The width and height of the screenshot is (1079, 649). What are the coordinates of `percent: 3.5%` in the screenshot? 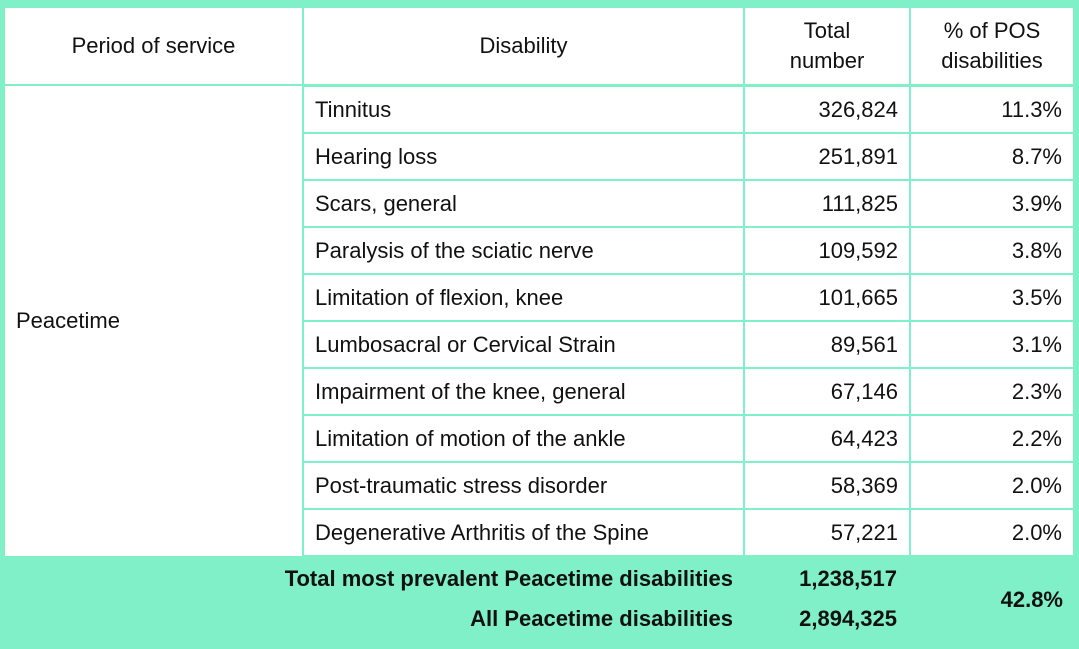 It's located at (1036, 297).